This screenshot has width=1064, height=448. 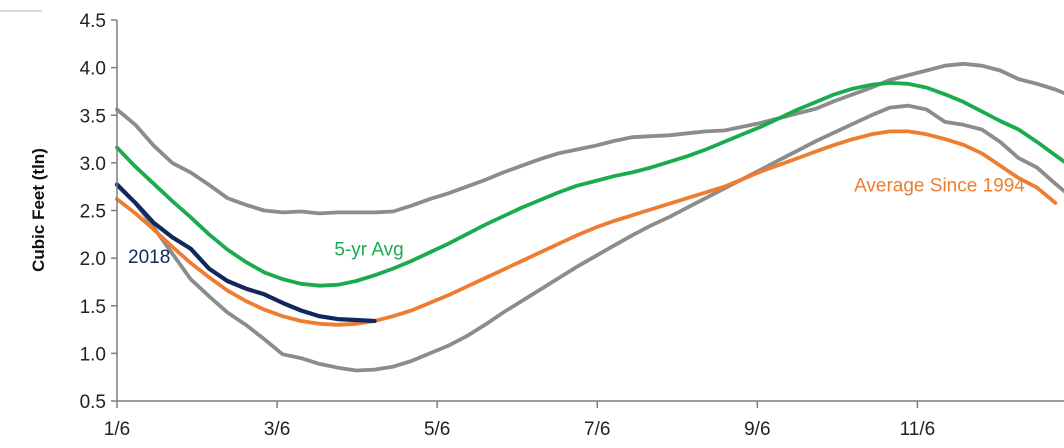 What do you see at coordinates (93, 354) in the screenshot?
I see `y-tick-label: 1.0` at bounding box center [93, 354].